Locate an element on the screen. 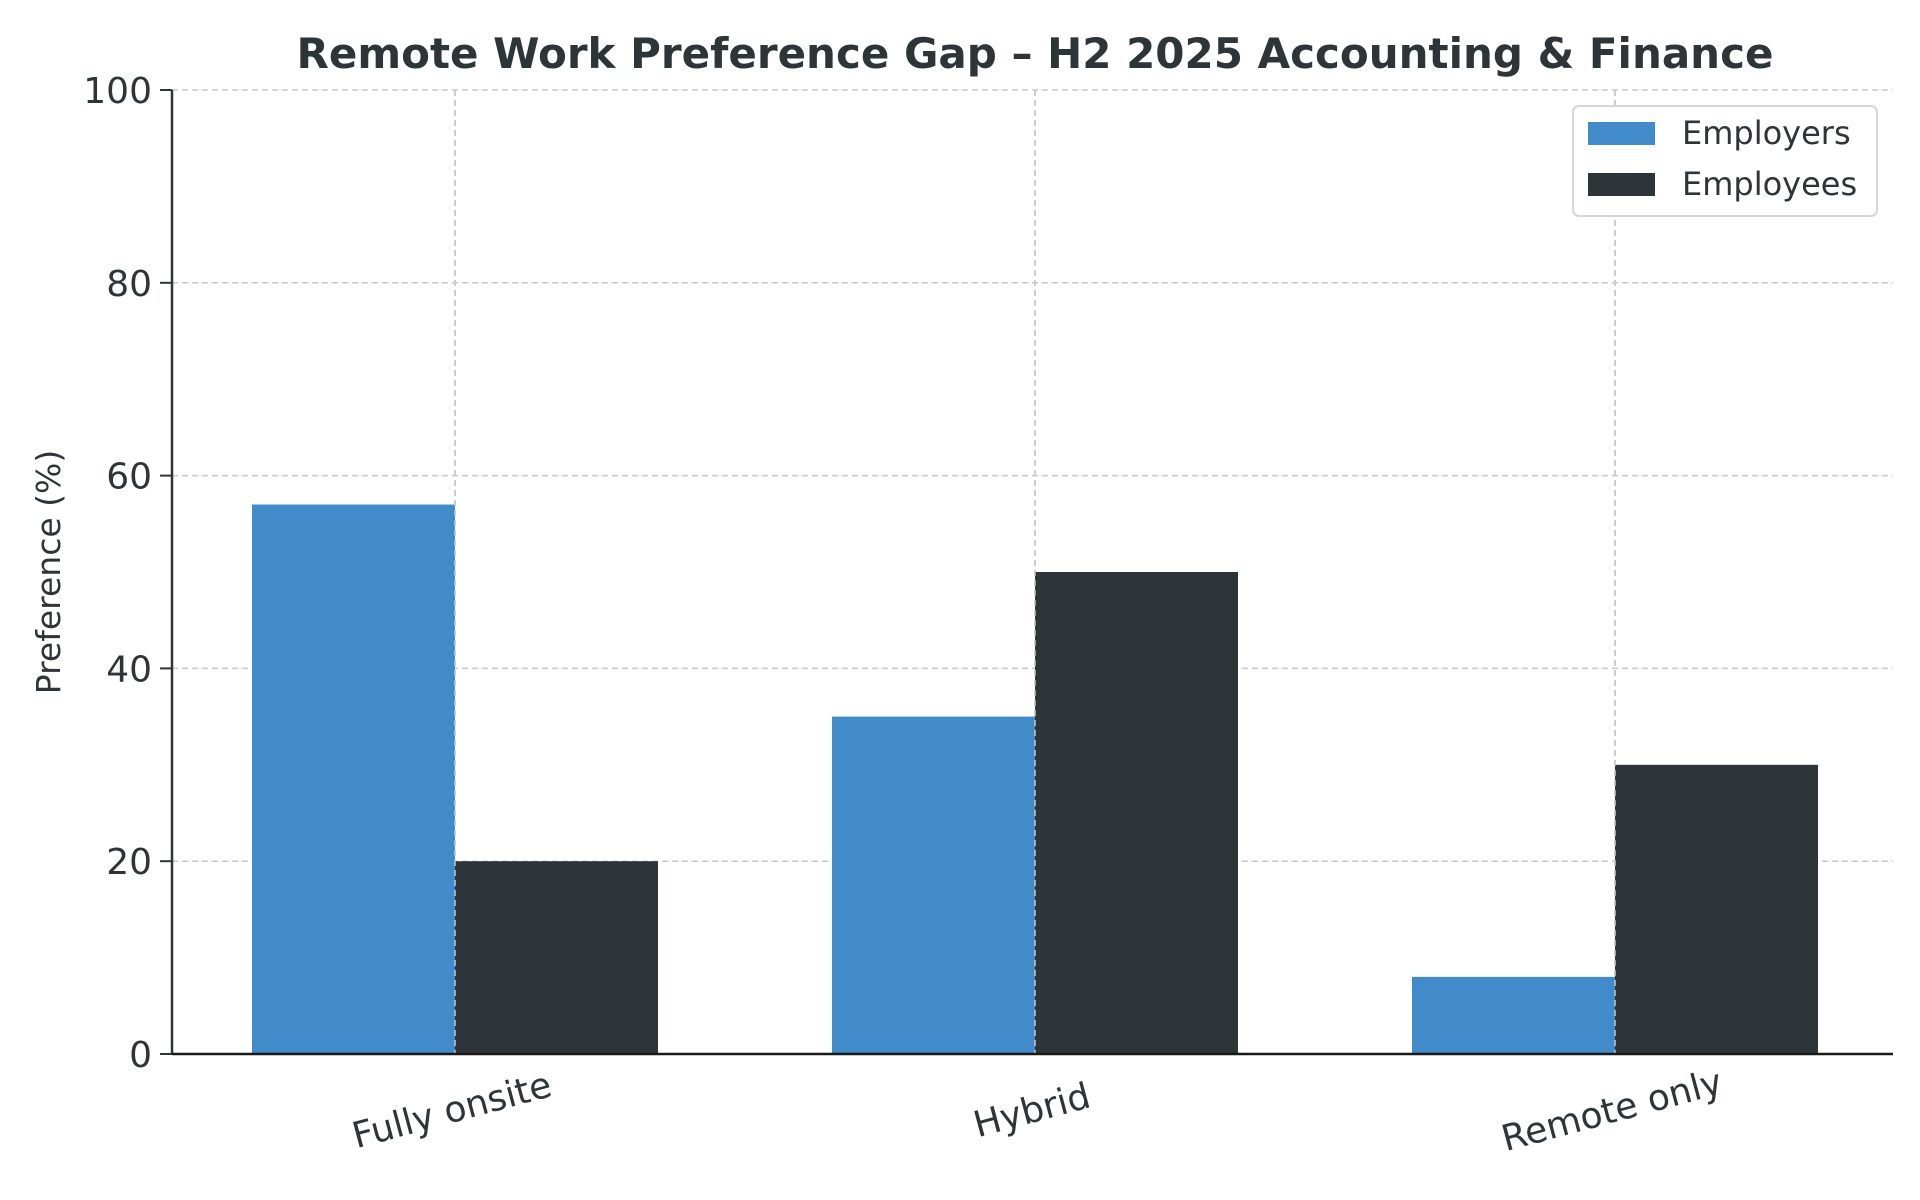  y-tick-label: 0 is located at coordinates (140, 1055).